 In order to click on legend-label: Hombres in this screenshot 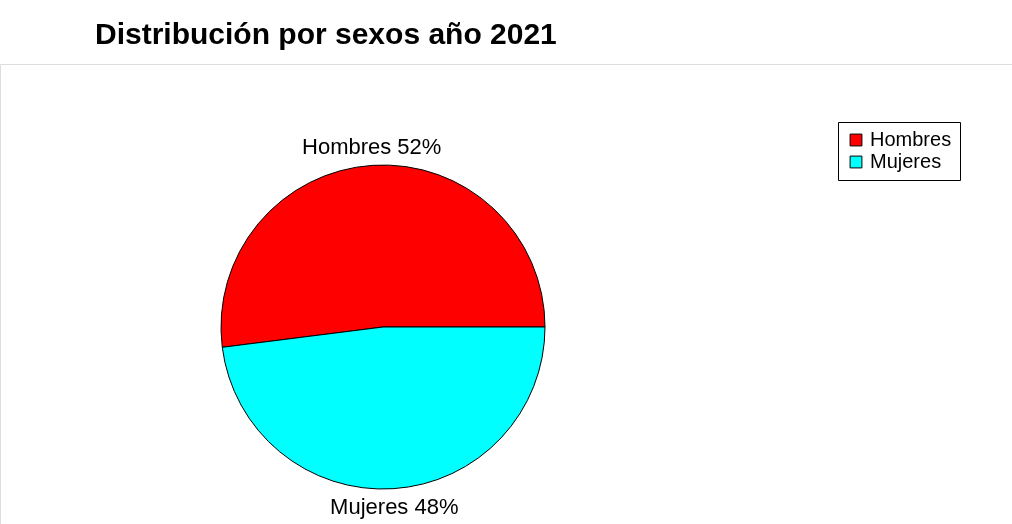, I will do `click(911, 139)`.